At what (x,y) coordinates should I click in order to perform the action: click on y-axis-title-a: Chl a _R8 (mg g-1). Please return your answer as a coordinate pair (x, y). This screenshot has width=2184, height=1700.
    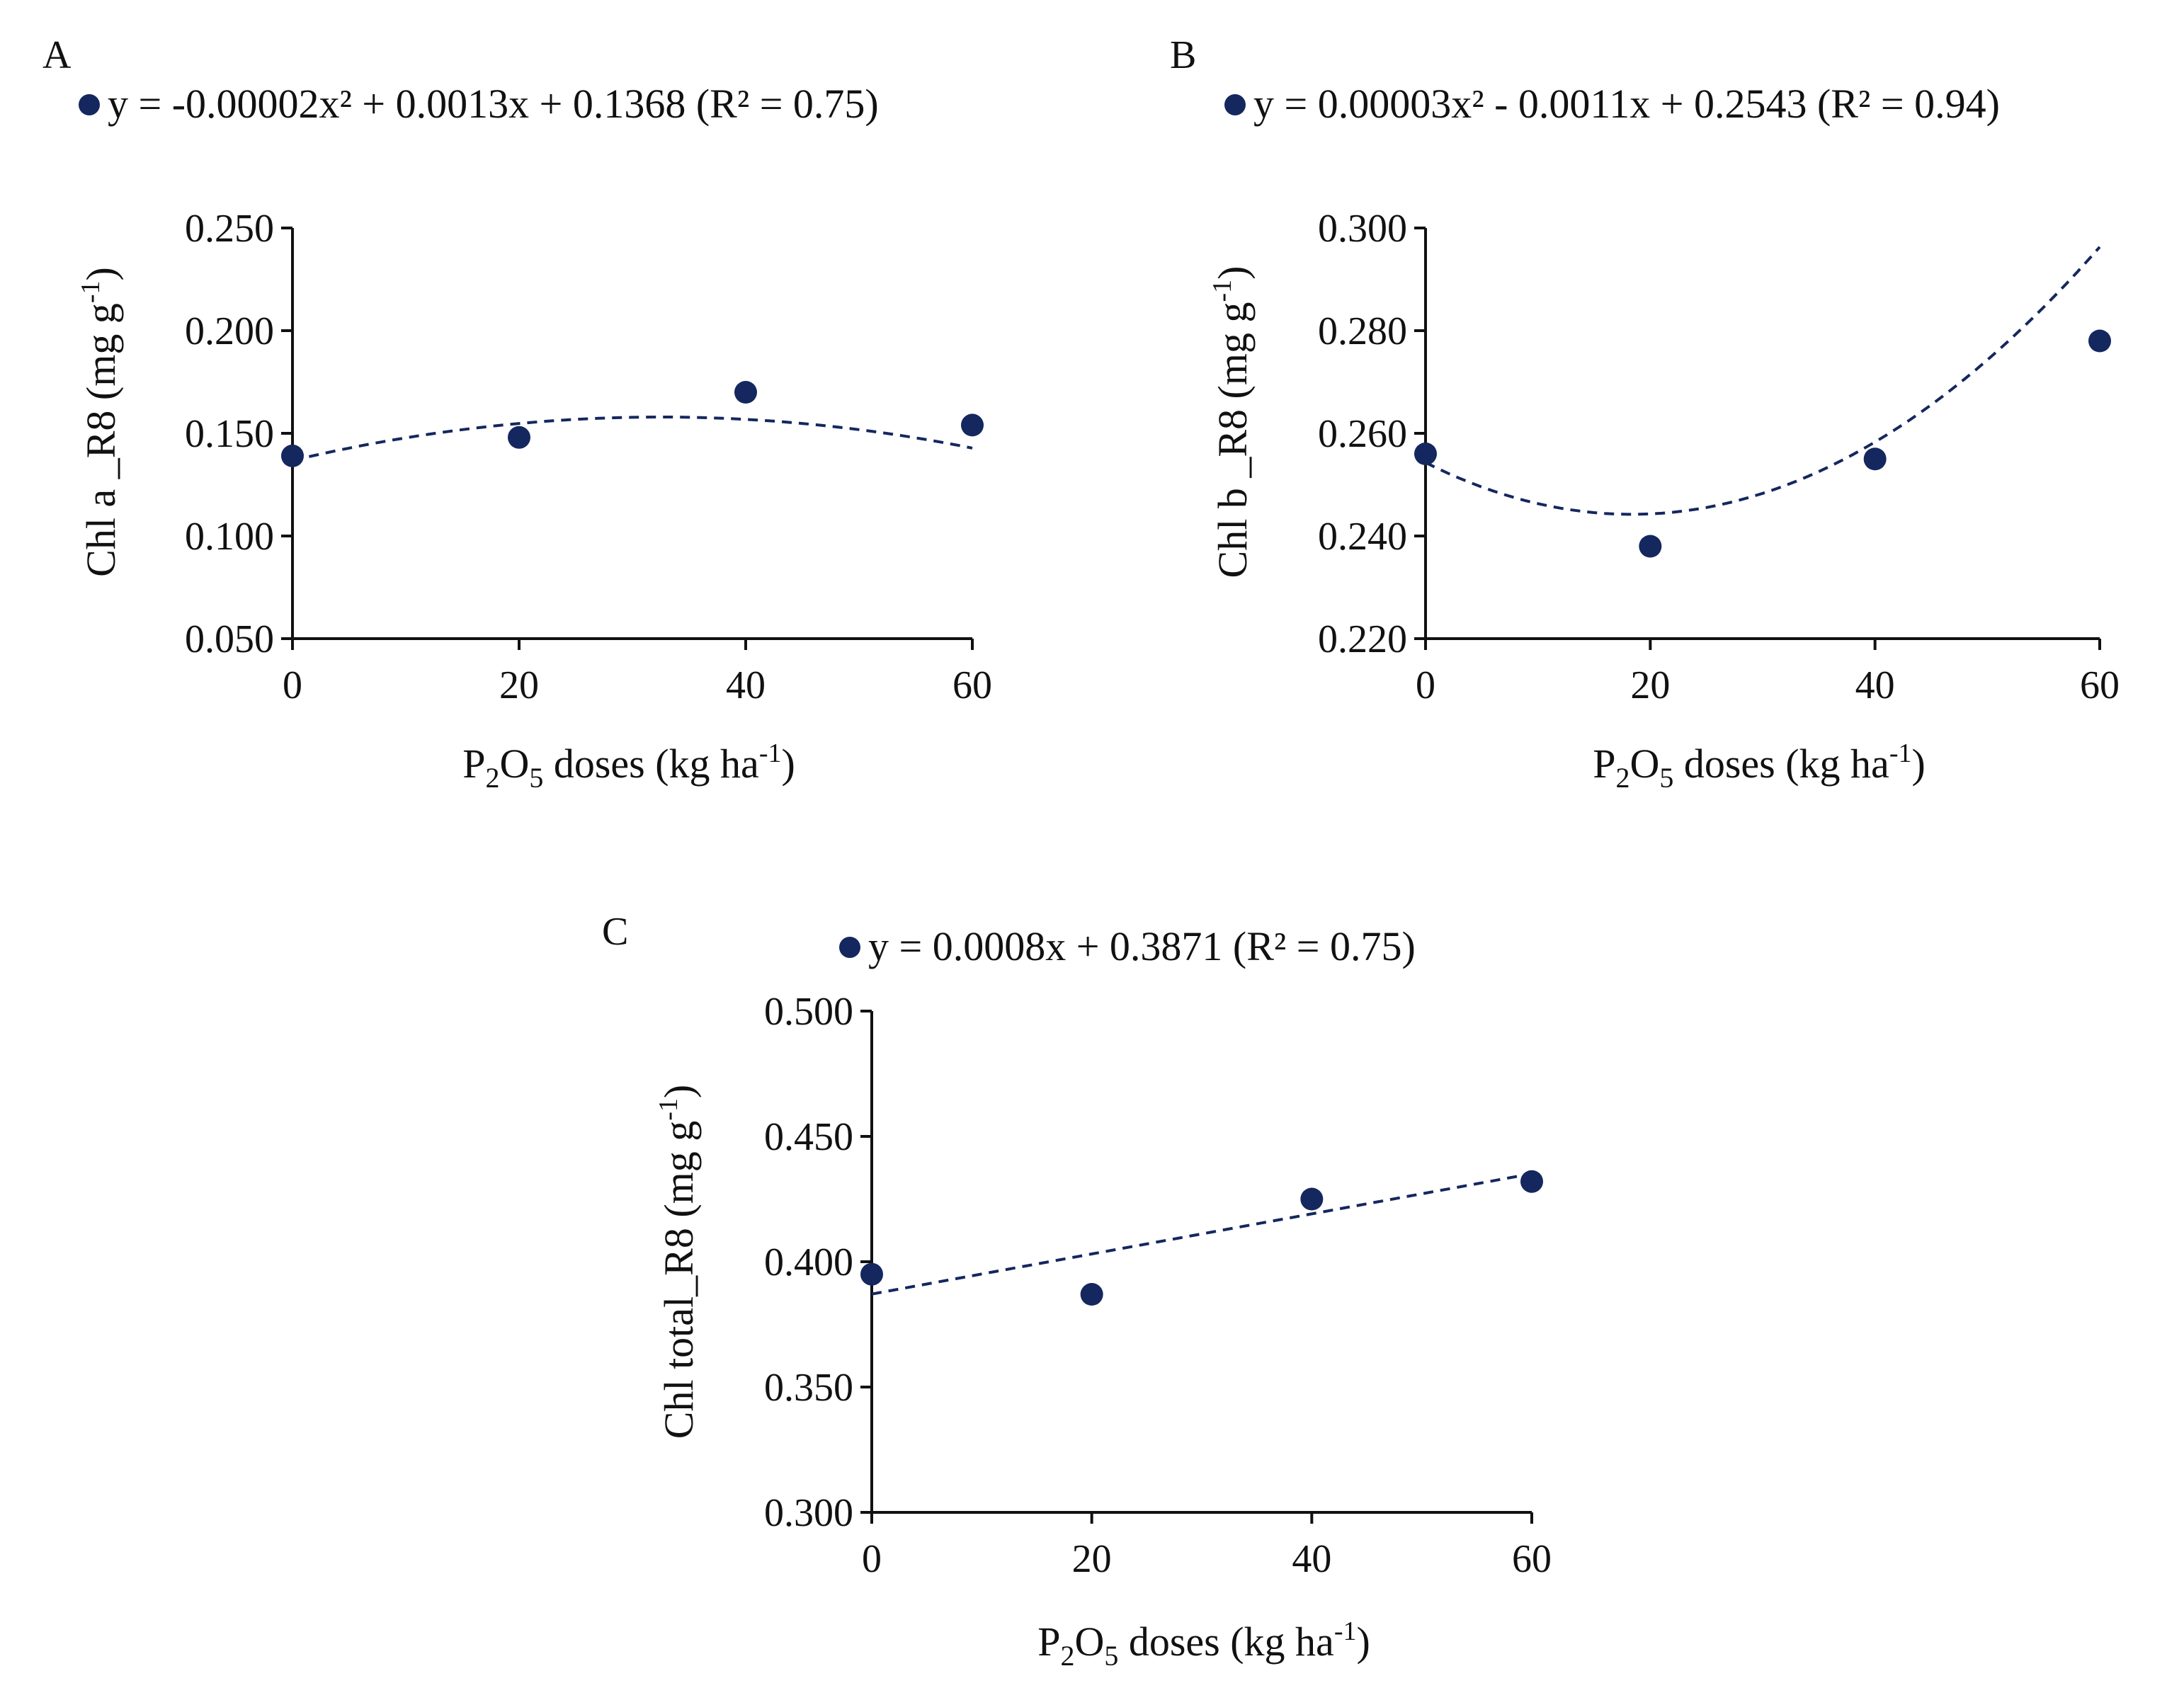
    Looking at the image, I should click on (100, 422).